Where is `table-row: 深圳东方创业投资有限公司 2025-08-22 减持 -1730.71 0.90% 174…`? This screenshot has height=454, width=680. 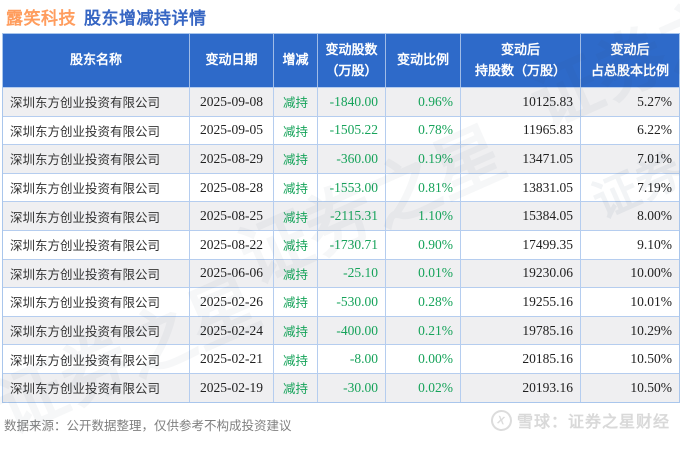 table-row: 深圳东方创业投资有限公司 2025-08-22 减持 -1730.71 0.90% 174… is located at coordinates (341, 244).